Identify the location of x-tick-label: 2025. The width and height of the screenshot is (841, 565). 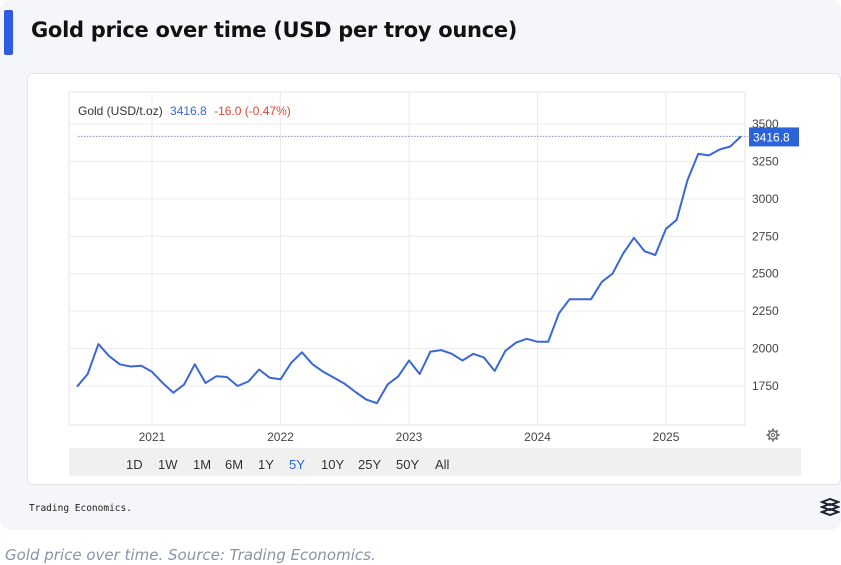
(666, 437).